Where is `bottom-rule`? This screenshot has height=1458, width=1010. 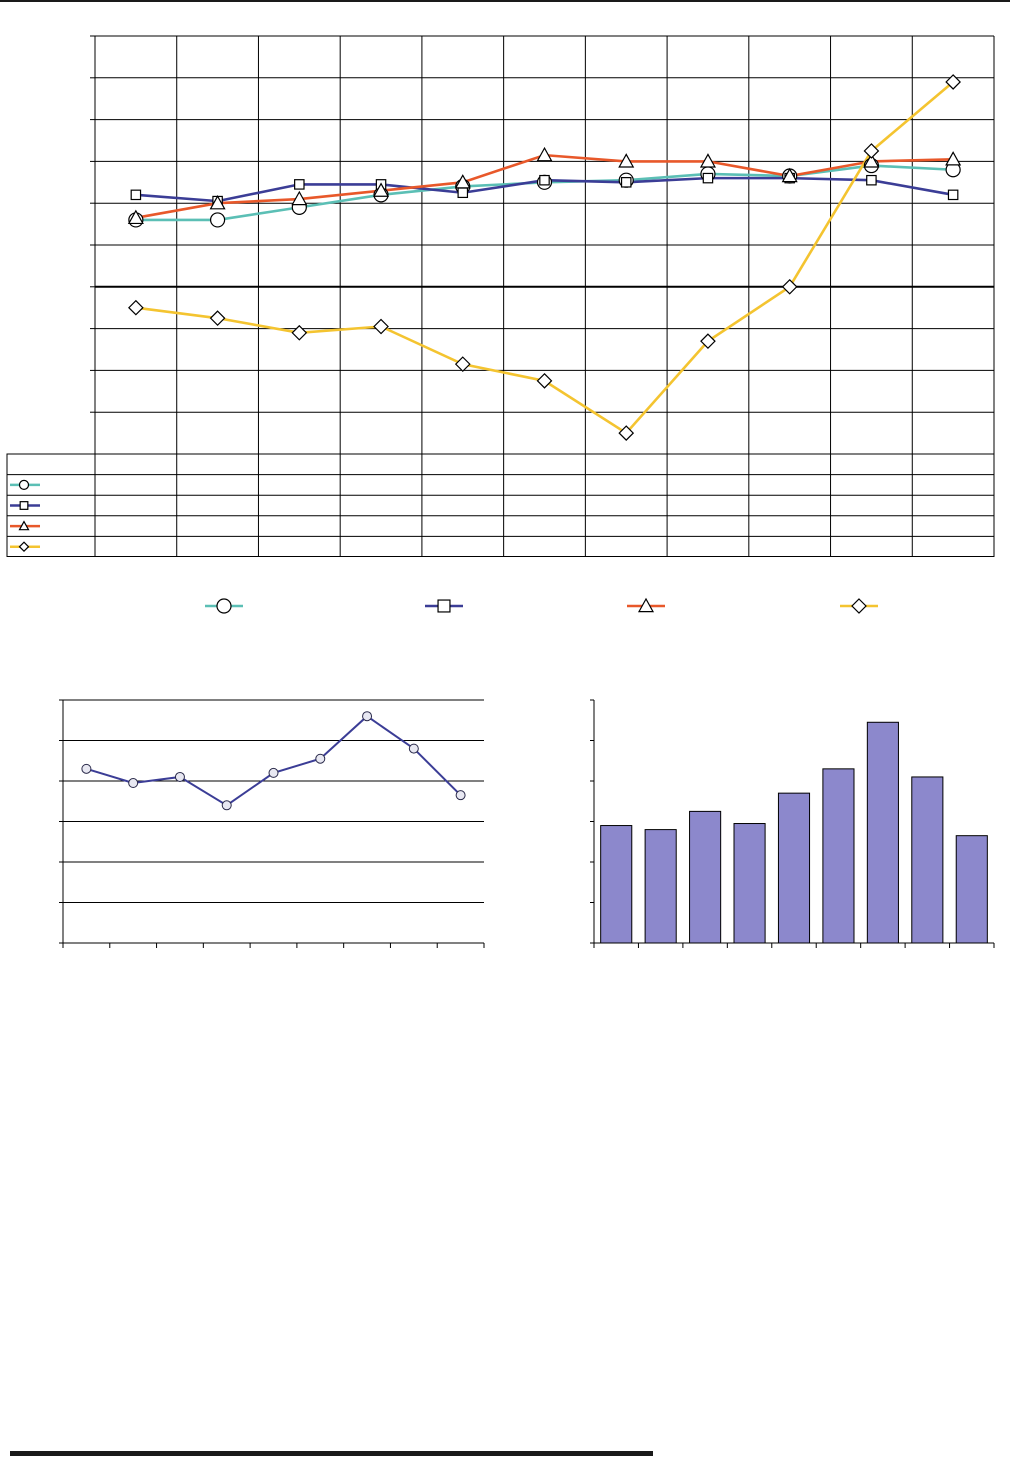
bottom-rule is located at coordinates (331, 1453).